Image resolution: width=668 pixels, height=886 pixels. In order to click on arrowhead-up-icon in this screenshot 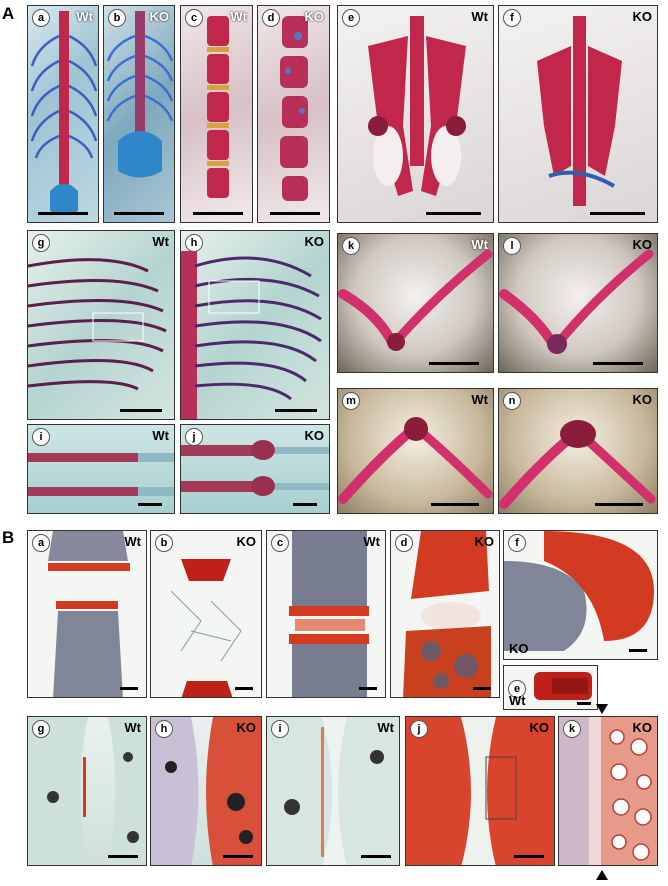, I will do `click(602, 875)`.